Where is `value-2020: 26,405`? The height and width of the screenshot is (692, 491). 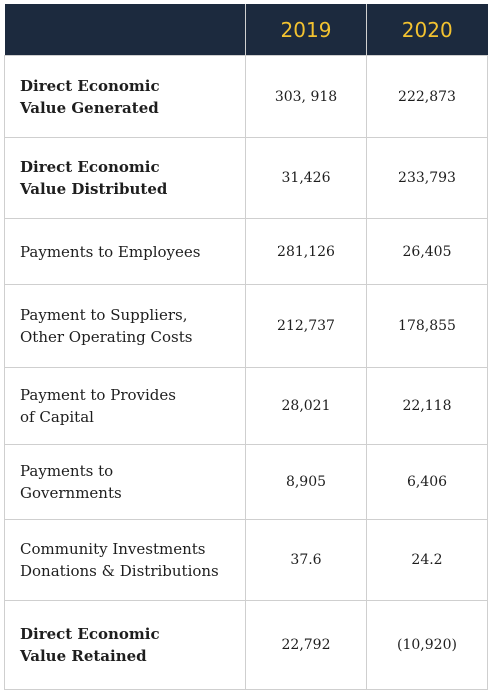 value-2020: 26,405 is located at coordinates (427, 251).